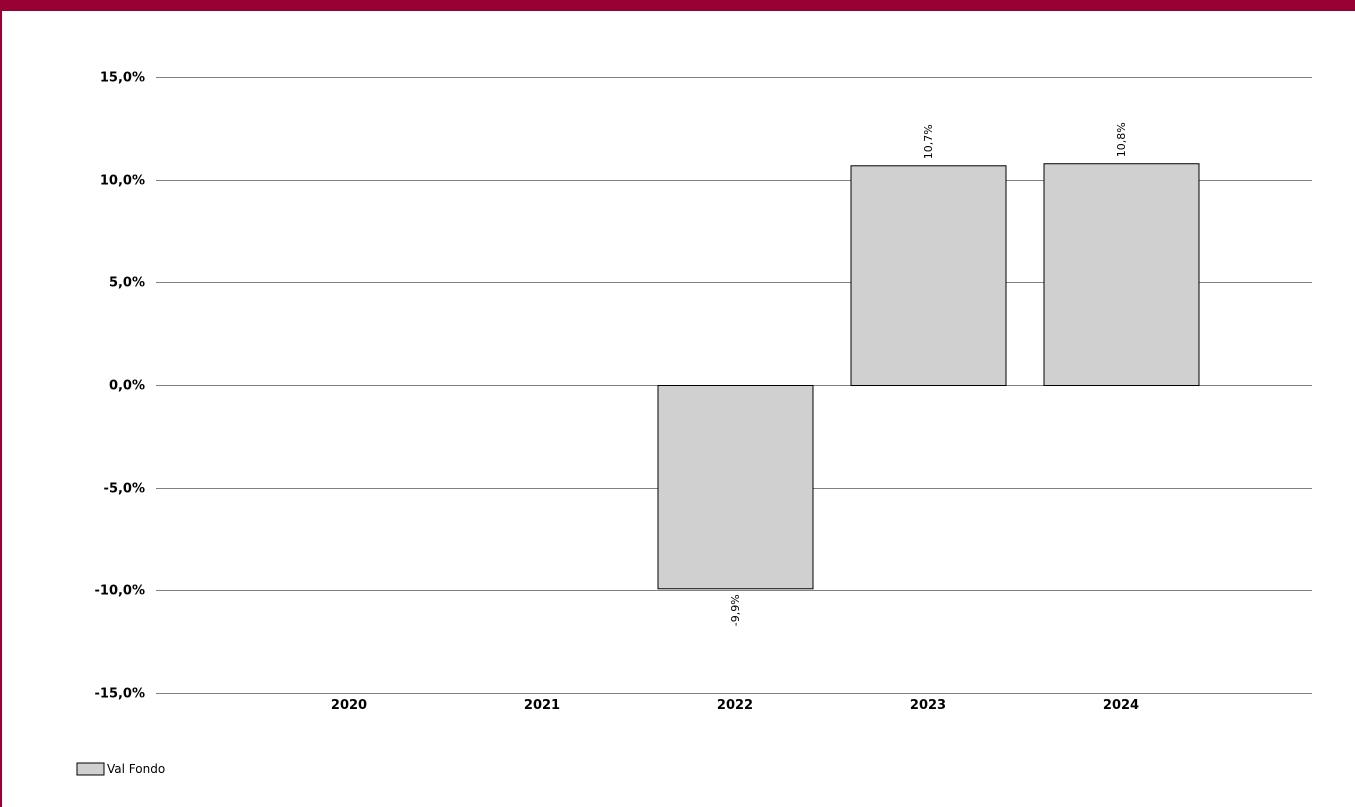  I want to click on y-tick-label: 15,0%, so click(122, 78).